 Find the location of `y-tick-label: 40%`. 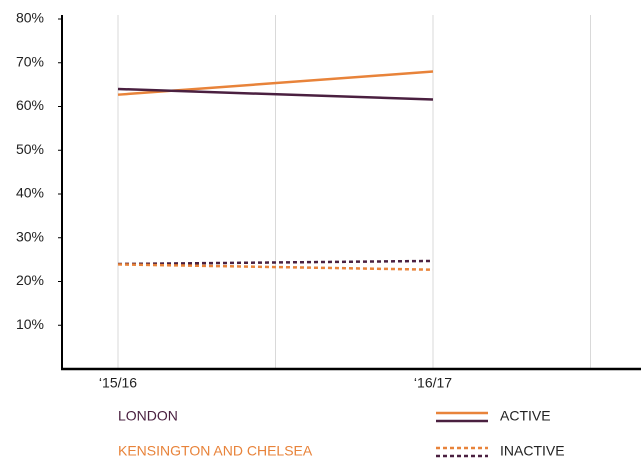

y-tick-label: 40% is located at coordinates (30, 193).